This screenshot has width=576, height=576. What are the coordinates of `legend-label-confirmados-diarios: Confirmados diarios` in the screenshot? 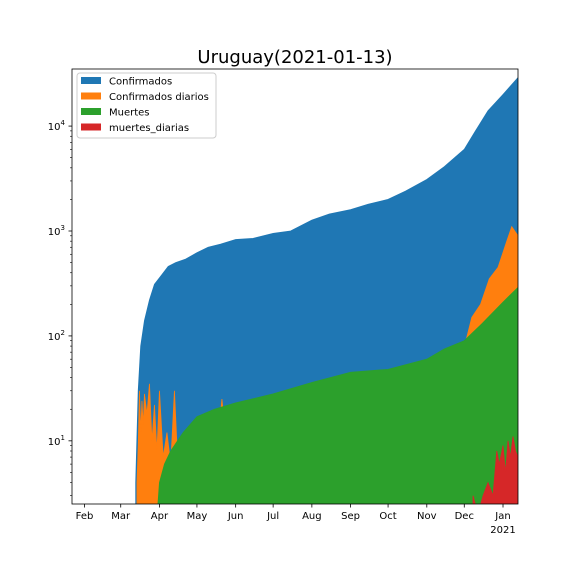 It's located at (159, 97).